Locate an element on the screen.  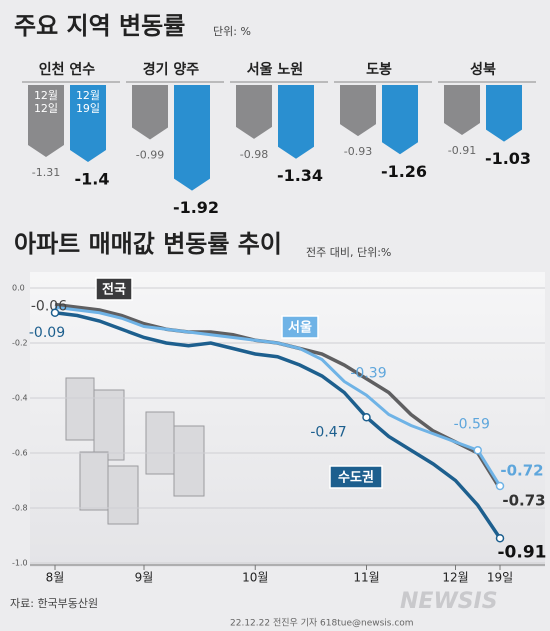
x-tick-label: 9월 is located at coordinates (144, 578).